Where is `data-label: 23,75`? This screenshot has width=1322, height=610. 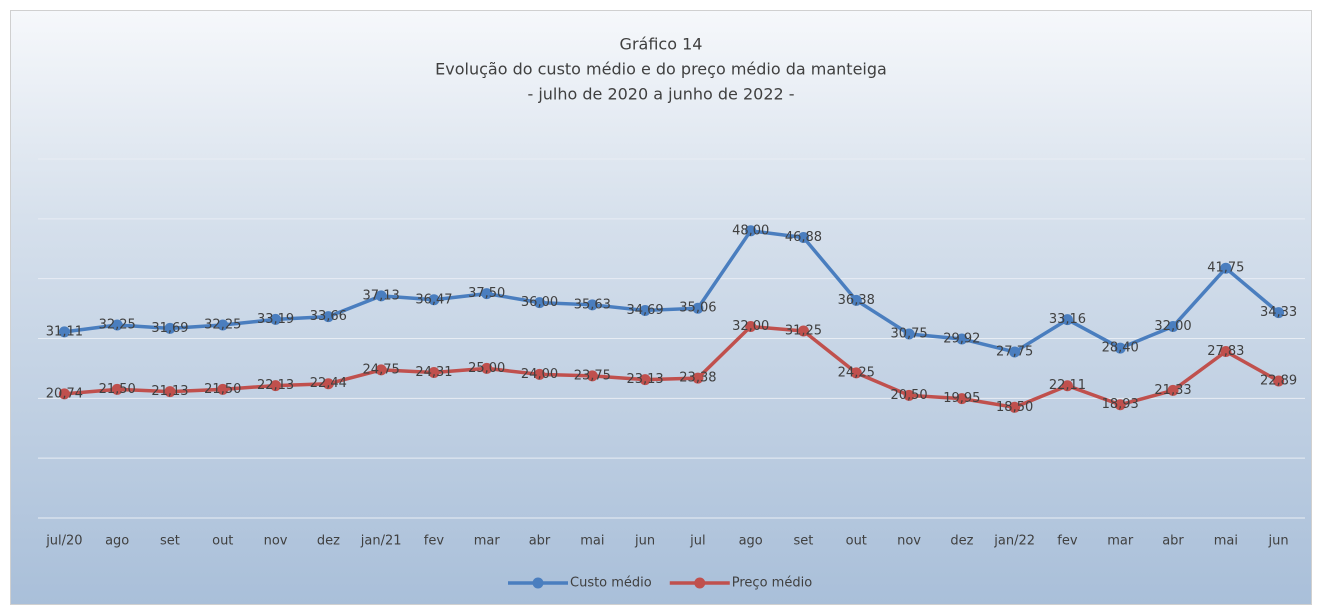
data-label: 23,75 is located at coordinates (592, 375).